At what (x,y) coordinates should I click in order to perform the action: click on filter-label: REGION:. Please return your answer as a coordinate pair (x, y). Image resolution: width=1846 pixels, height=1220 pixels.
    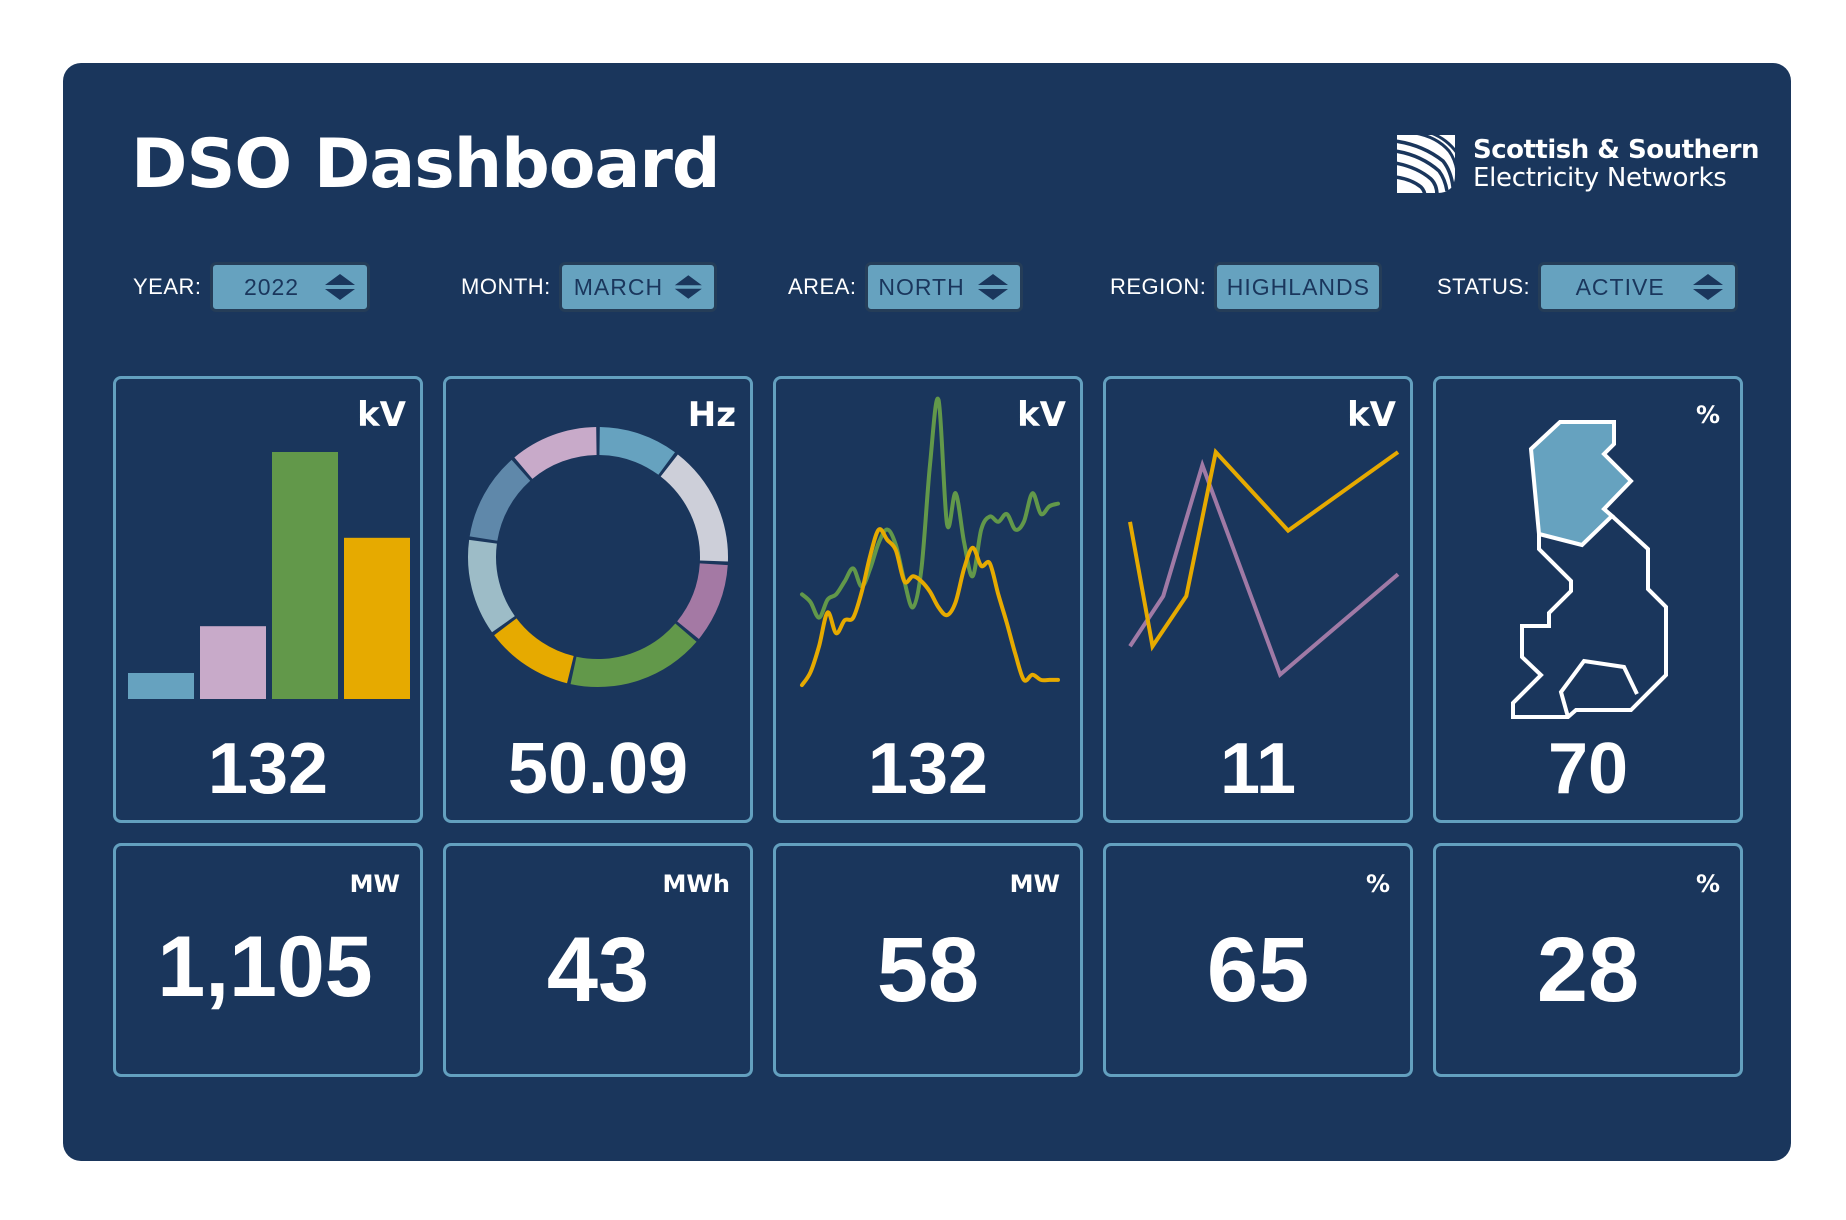
    Looking at the image, I should click on (1158, 286).